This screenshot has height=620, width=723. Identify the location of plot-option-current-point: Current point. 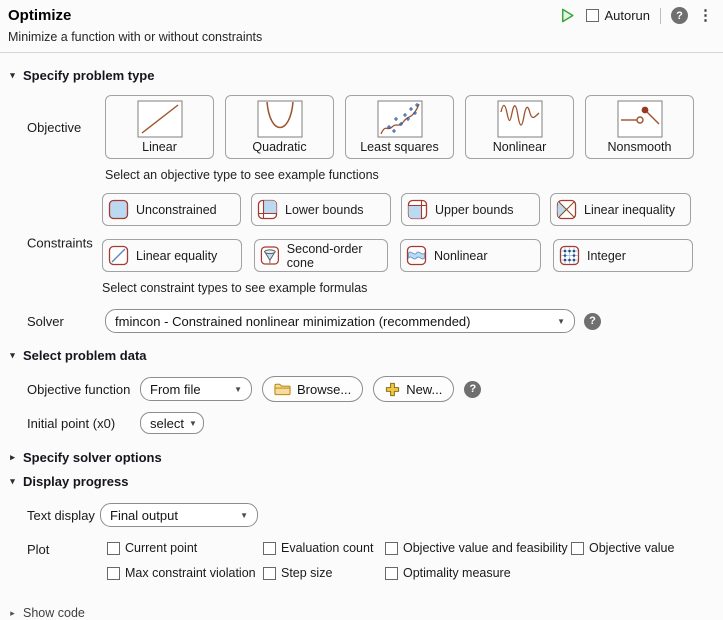
(185, 548).